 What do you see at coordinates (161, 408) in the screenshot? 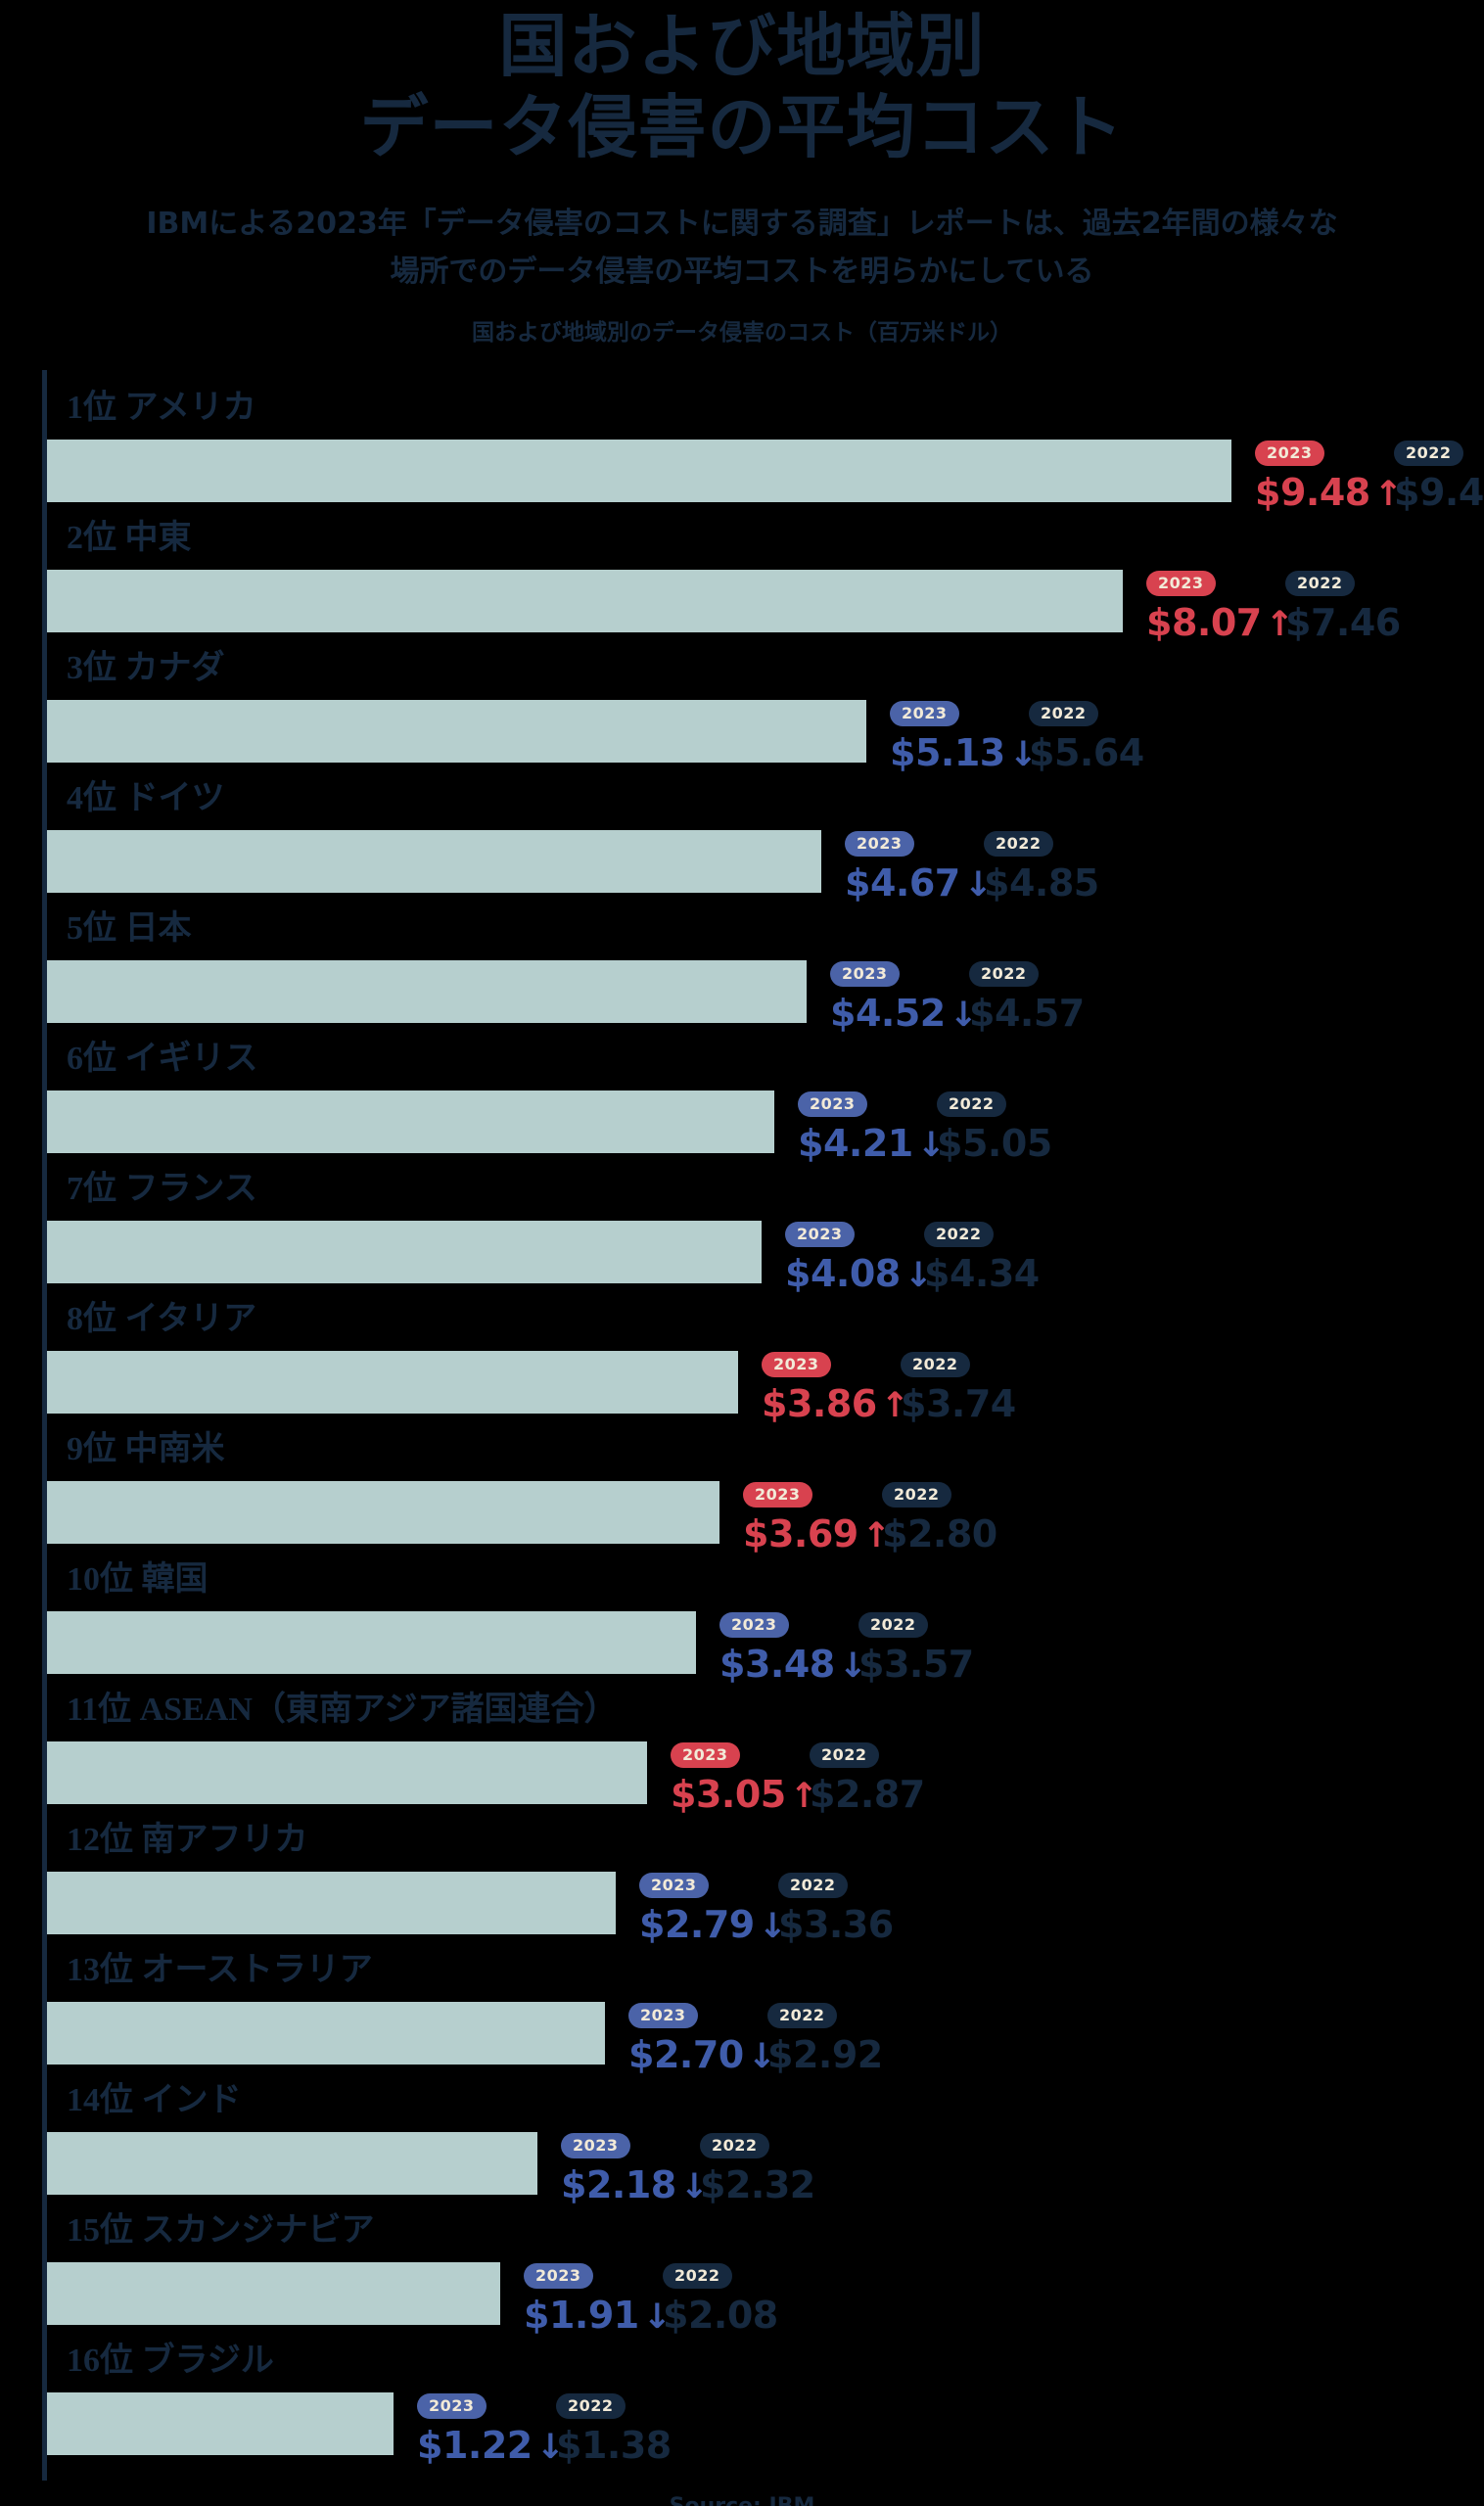
I see `country-rank-label: 1位 アメリカ` at bounding box center [161, 408].